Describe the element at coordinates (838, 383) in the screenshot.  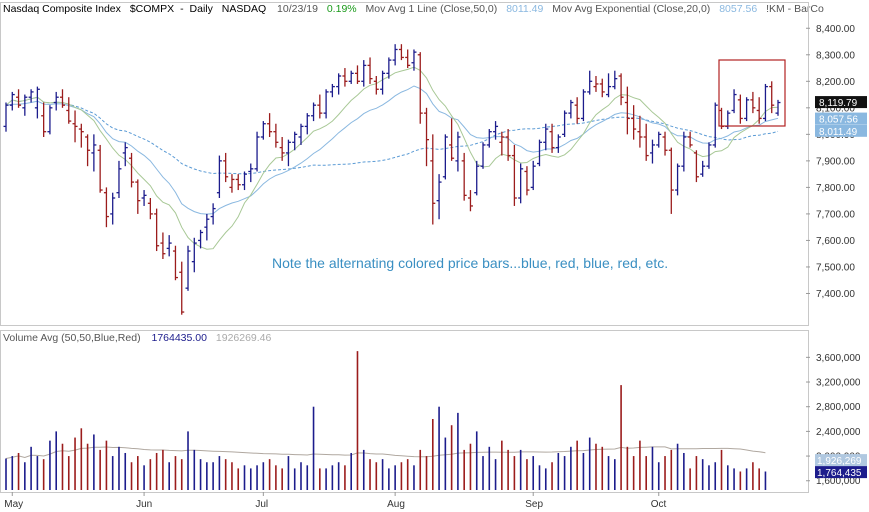
I see `volume-tick-label: 3,200,000` at that location.